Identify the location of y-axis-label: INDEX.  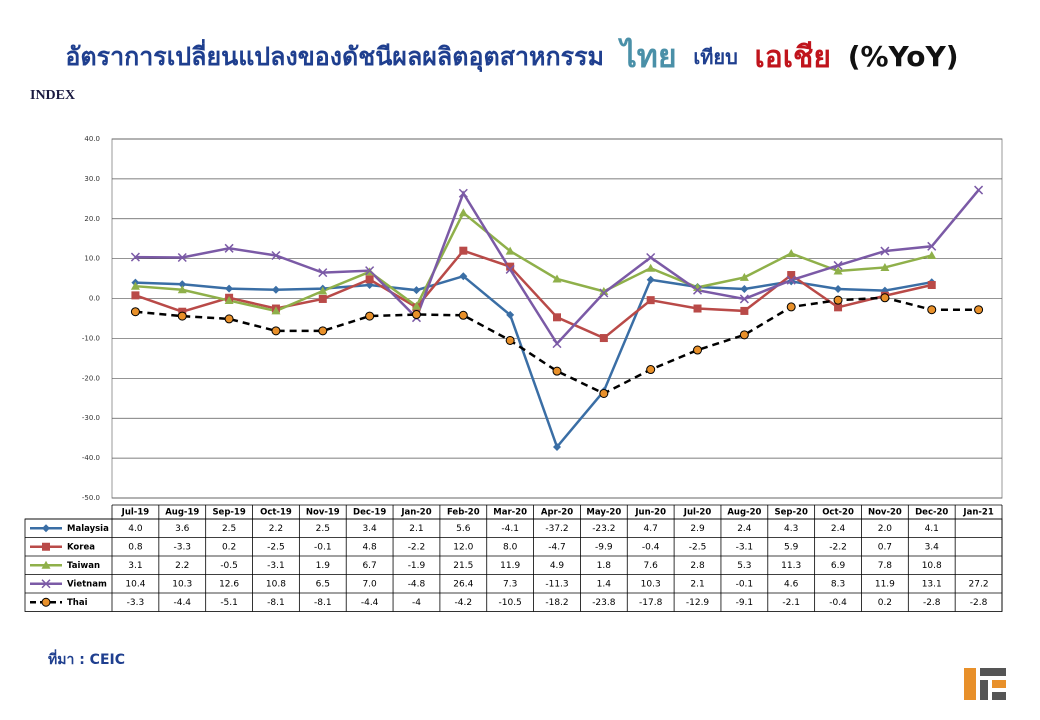
(52, 95).